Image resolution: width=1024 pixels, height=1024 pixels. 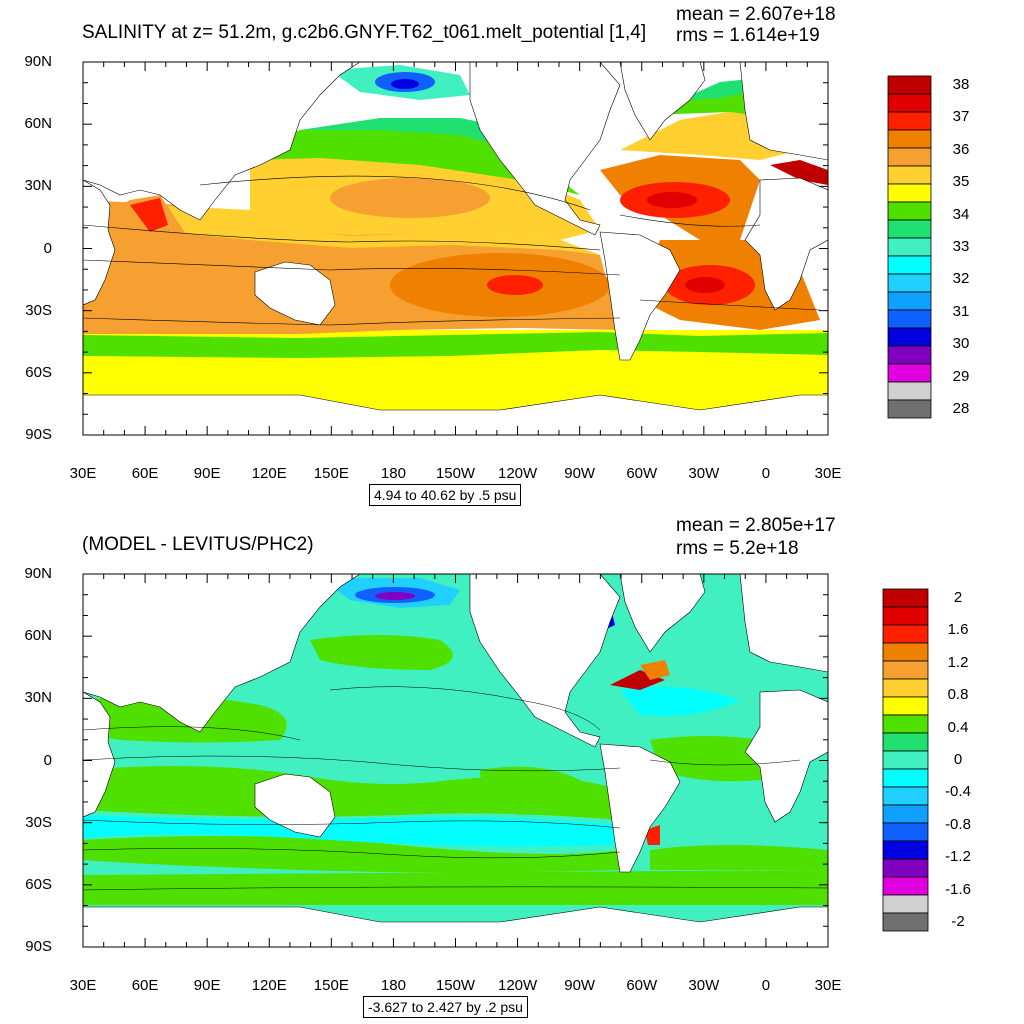 I want to click on colorbar-label: 29, so click(x=961, y=376).